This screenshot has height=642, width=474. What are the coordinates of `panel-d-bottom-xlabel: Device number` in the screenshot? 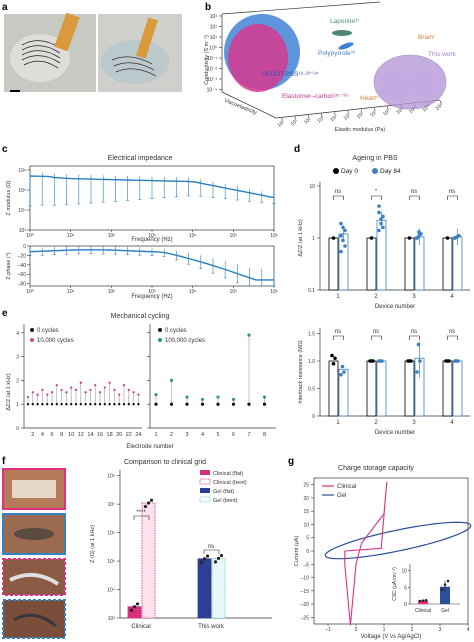 It's located at (395, 433).